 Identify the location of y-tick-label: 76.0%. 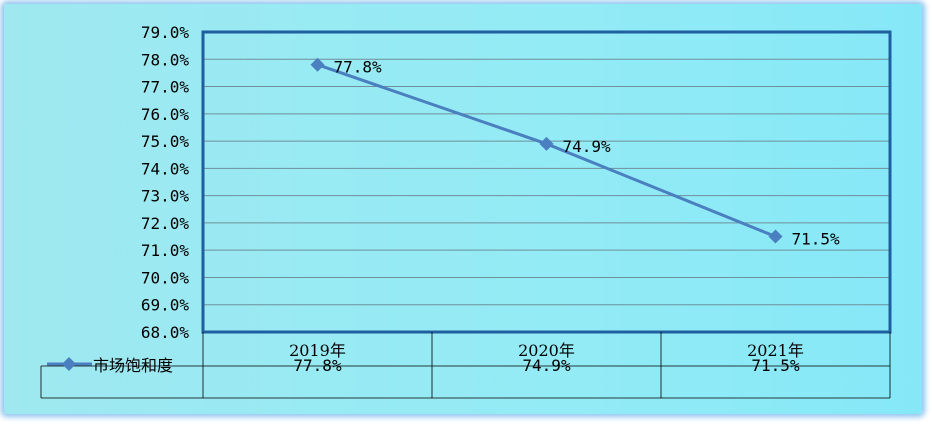
(165, 114).